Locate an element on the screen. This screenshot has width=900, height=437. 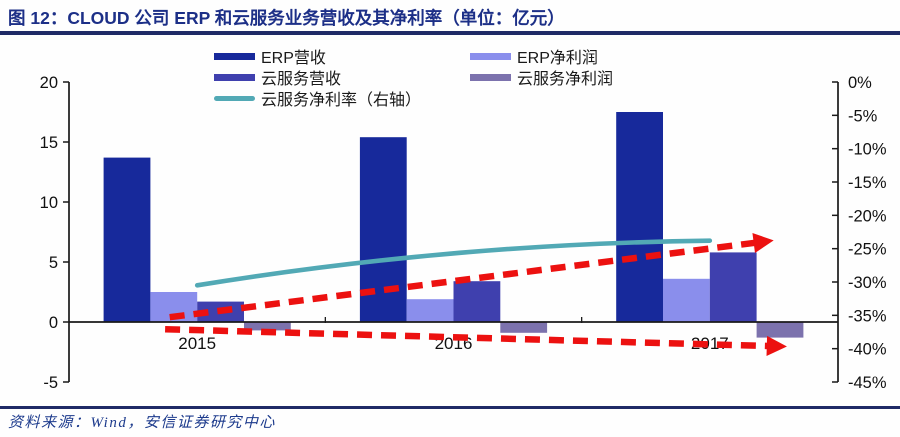
left-axis-tick-label: 0 is located at coordinates (53, 323).